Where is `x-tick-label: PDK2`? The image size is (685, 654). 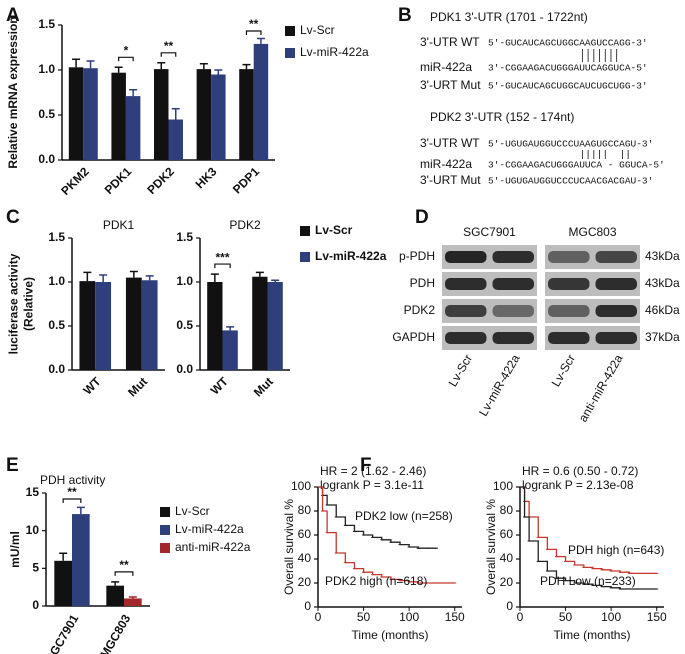
x-tick-label: PDK2 is located at coordinates (160, 180).